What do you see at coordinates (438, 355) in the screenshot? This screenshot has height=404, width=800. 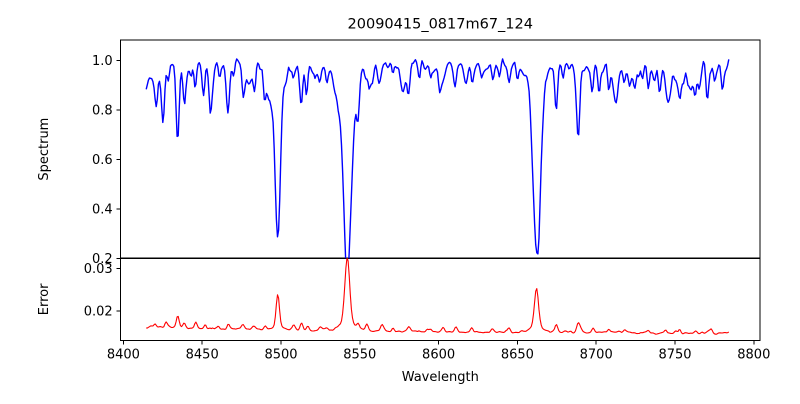 I see `x-tick-label: 8600` at bounding box center [438, 355].